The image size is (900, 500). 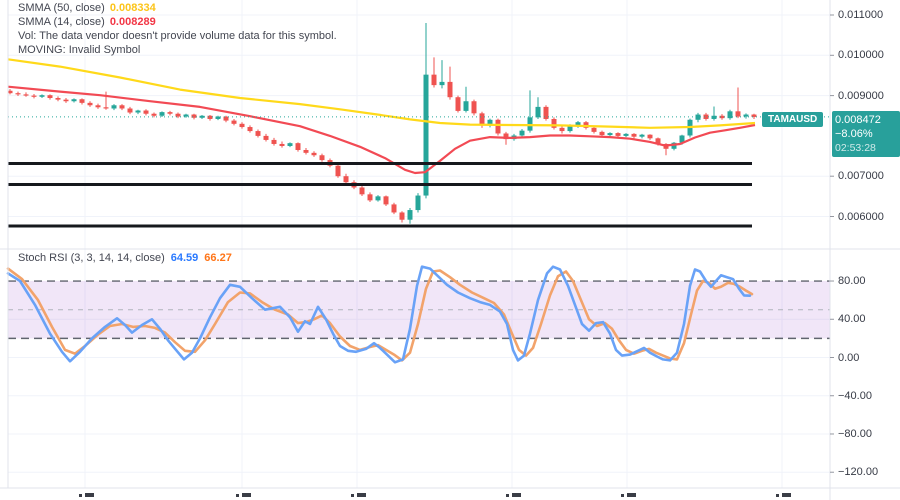 What do you see at coordinates (177, 22) in the screenshot?
I see `legend-row-smma14: SMMA (14, close) 0.008289` at bounding box center [177, 22].